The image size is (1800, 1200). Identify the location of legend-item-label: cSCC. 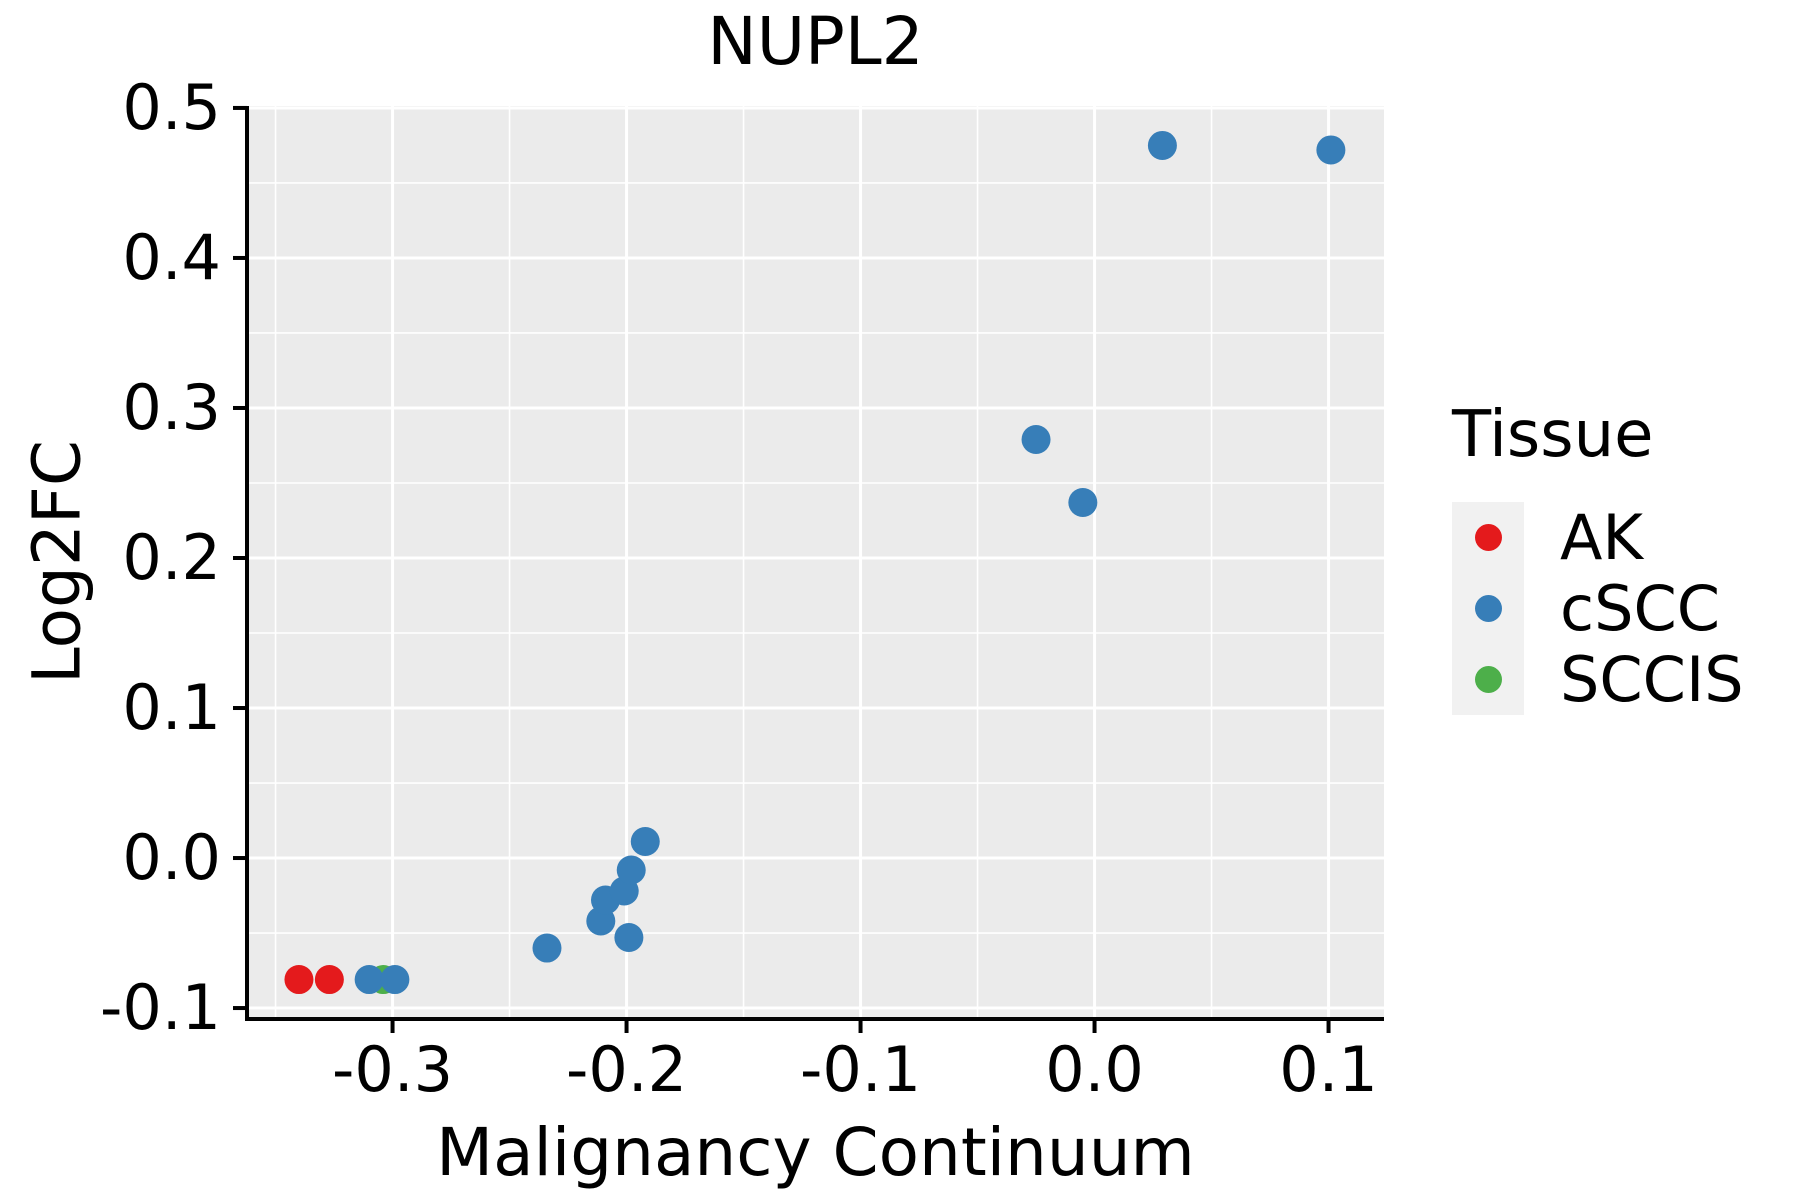
(1640, 608).